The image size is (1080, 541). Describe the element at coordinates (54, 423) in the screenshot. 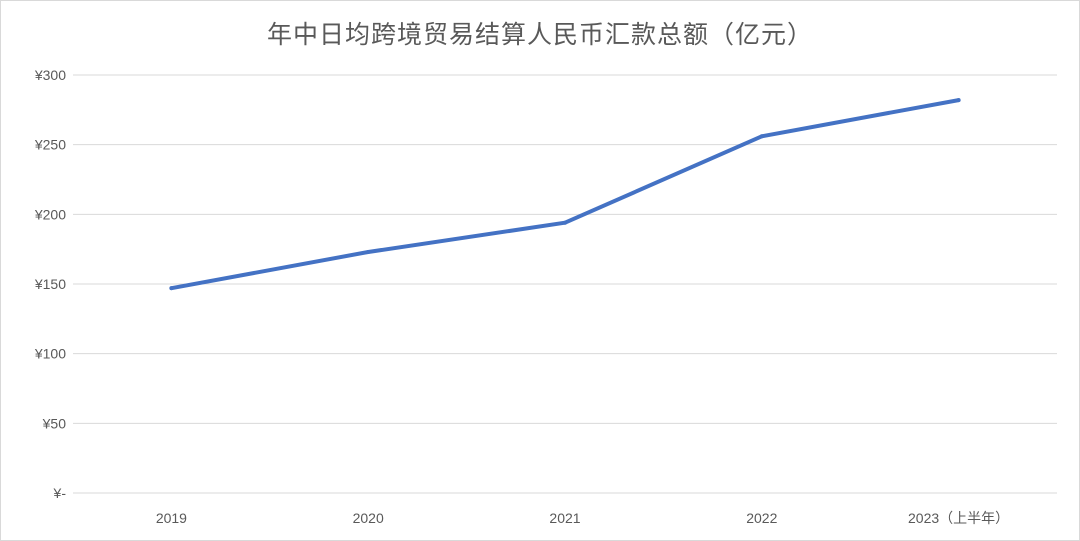

I see `y-tick-label: ¥50` at that location.